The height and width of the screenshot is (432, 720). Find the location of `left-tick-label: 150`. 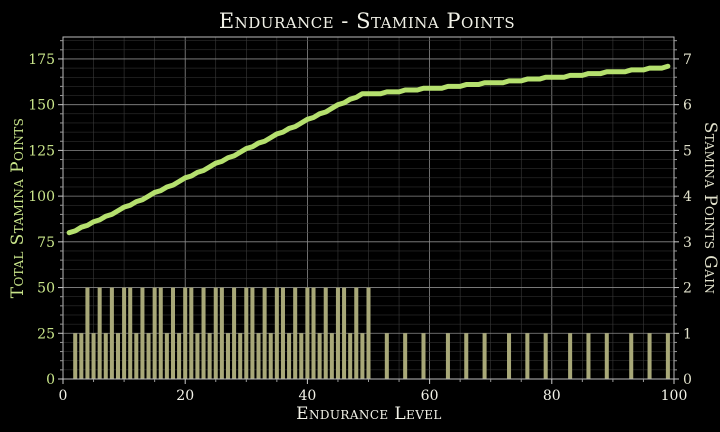

left-tick-label: 150 is located at coordinates (41, 106).